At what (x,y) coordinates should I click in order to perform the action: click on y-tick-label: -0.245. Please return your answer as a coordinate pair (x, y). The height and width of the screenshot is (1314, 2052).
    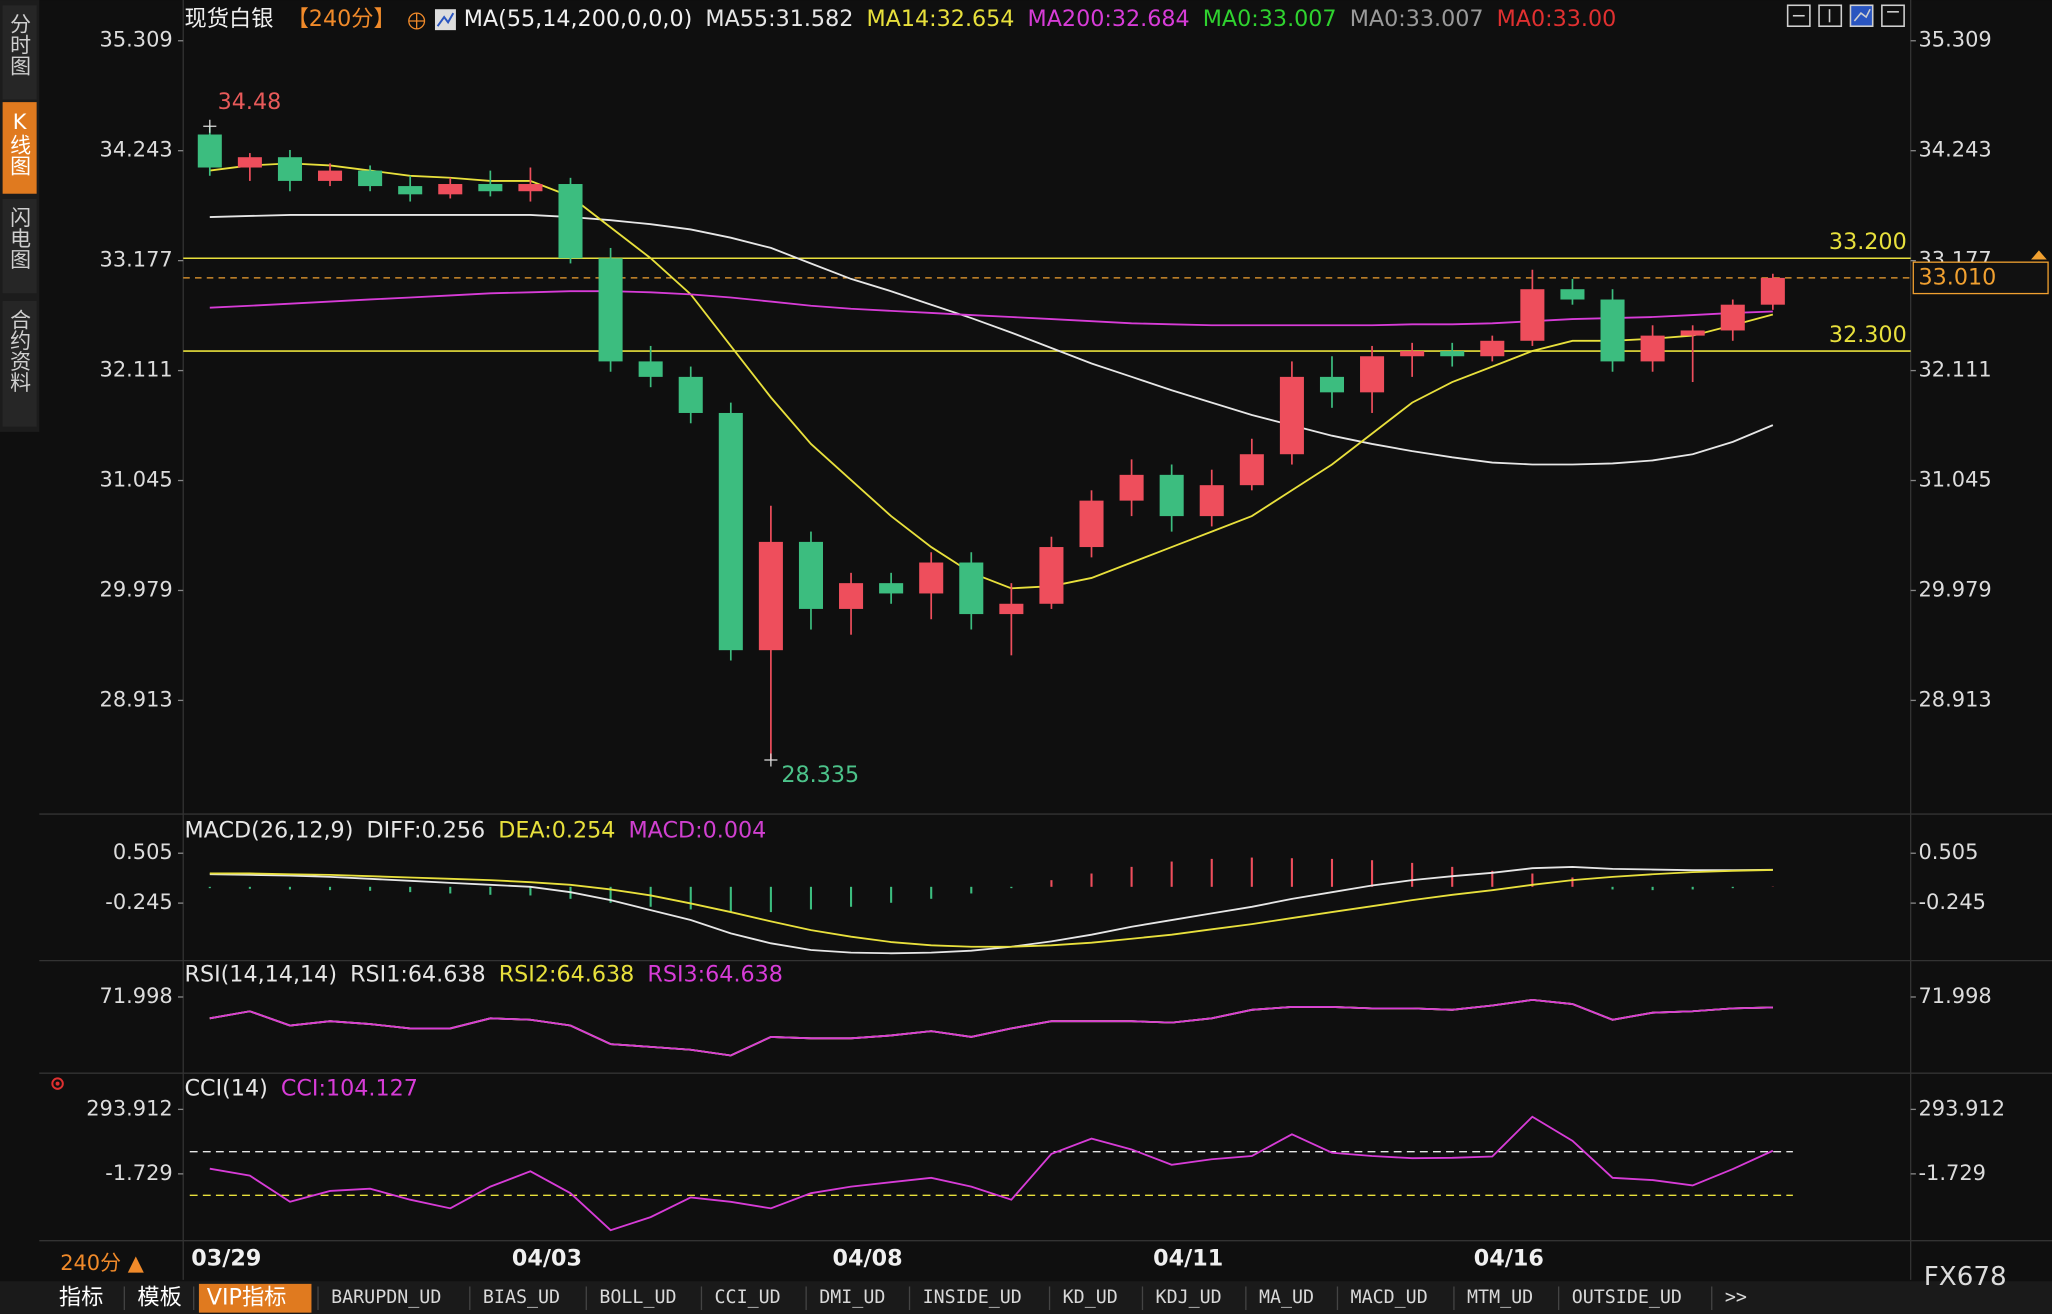
    Looking at the image, I should click on (138, 902).